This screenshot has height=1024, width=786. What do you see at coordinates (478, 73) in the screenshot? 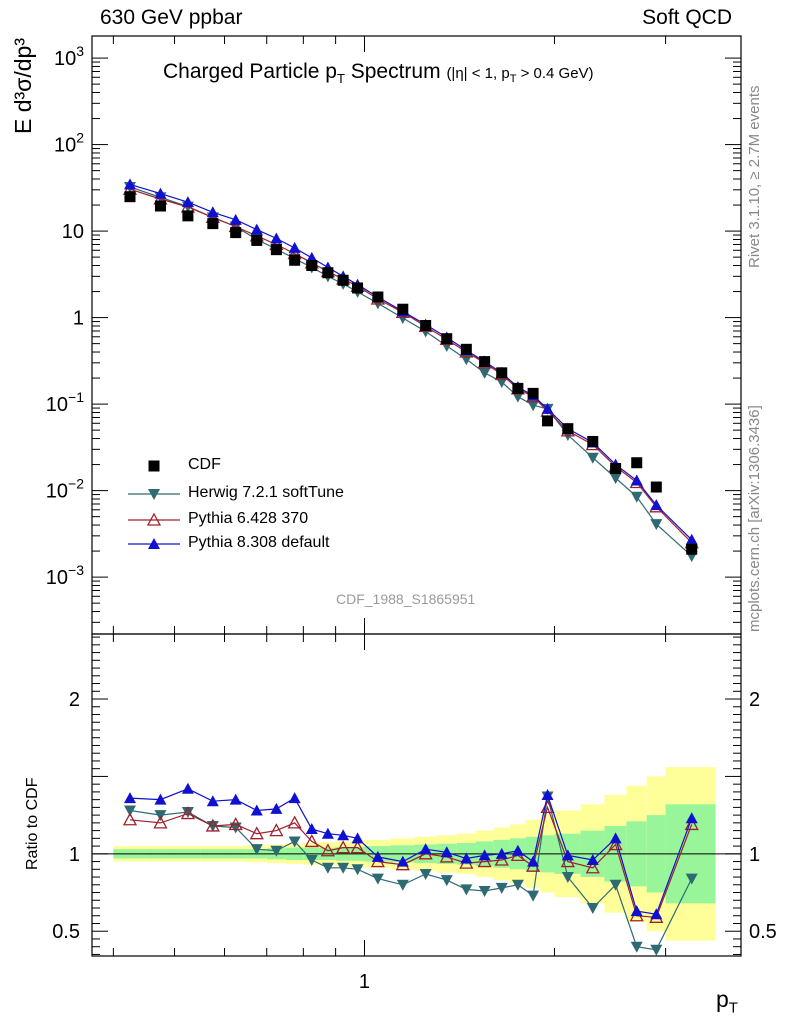
I see `cuts-part-a: (|η| < 1, p` at bounding box center [478, 73].